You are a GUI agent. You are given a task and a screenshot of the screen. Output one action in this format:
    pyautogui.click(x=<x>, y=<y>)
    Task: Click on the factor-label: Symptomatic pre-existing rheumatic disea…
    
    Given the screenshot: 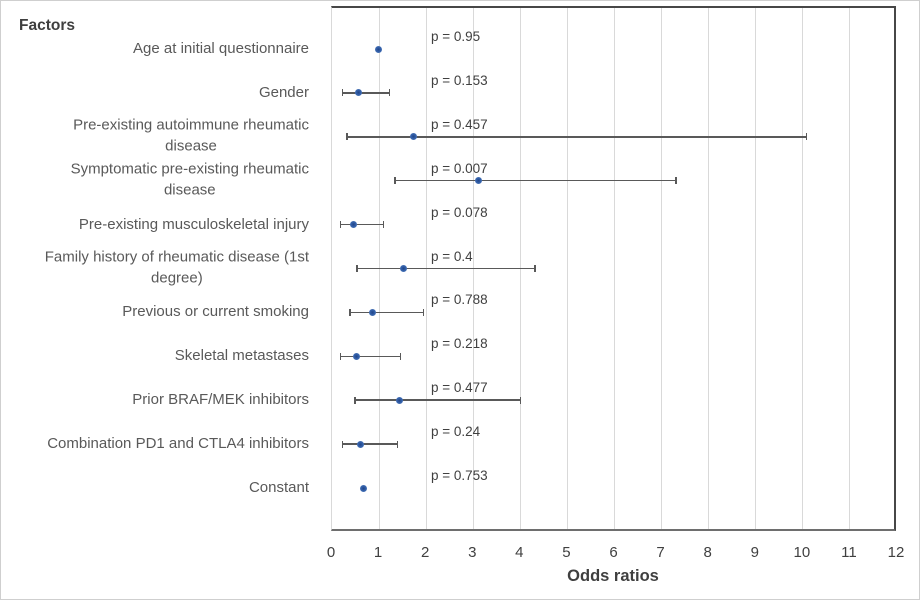 What is the action you would take?
    pyautogui.click(x=189, y=179)
    